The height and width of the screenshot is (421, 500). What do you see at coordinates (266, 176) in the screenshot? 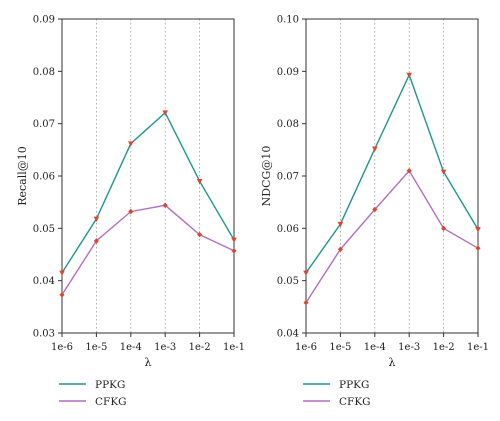
I see `y-axis-label: NDCG@10` at bounding box center [266, 176].